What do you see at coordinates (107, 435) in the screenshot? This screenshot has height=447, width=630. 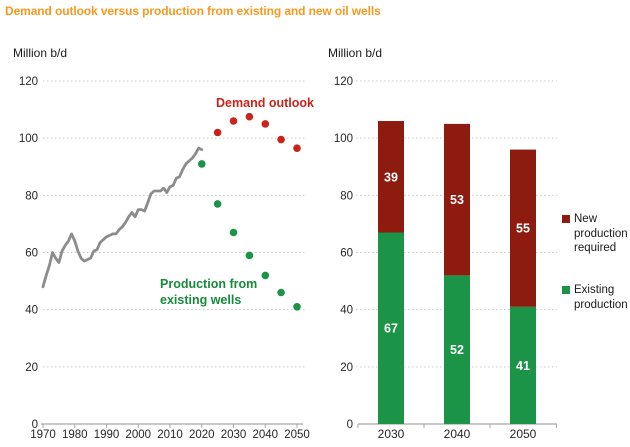 I see `x-axis-tick-label: 1990` at bounding box center [107, 435].